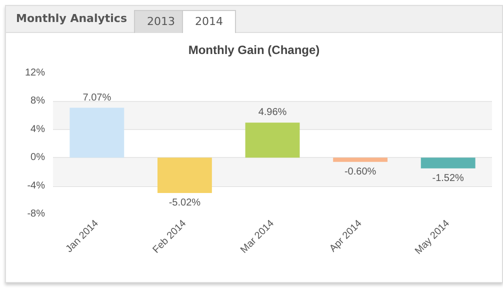  What do you see at coordinates (38, 101) in the screenshot?
I see `y-tick-label: 8%` at bounding box center [38, 101].